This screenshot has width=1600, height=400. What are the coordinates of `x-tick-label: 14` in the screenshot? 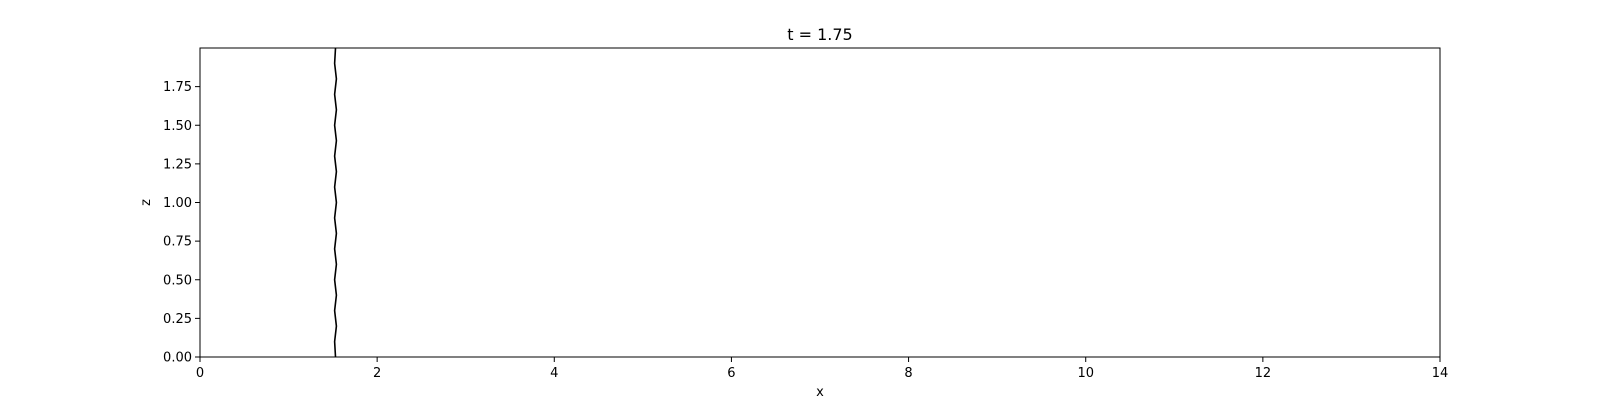 It's located at (1440, 373).